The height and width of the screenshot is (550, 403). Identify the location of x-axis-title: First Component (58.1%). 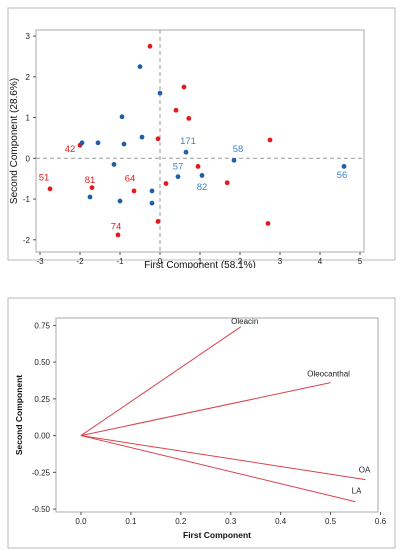
(200, 264).